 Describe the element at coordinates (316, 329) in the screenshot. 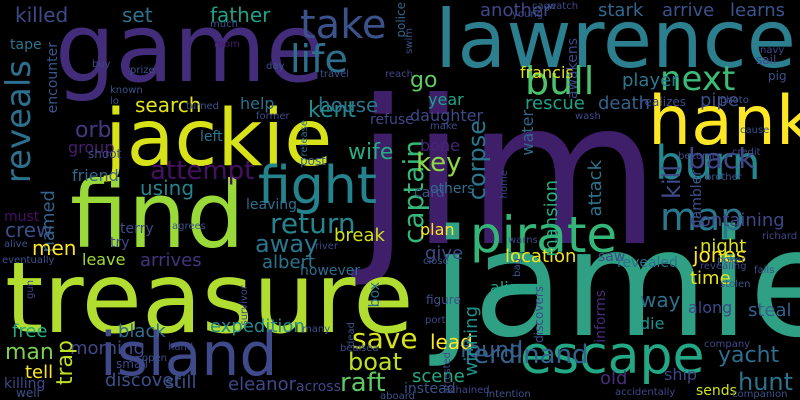

I see `word-many: many` at that location.